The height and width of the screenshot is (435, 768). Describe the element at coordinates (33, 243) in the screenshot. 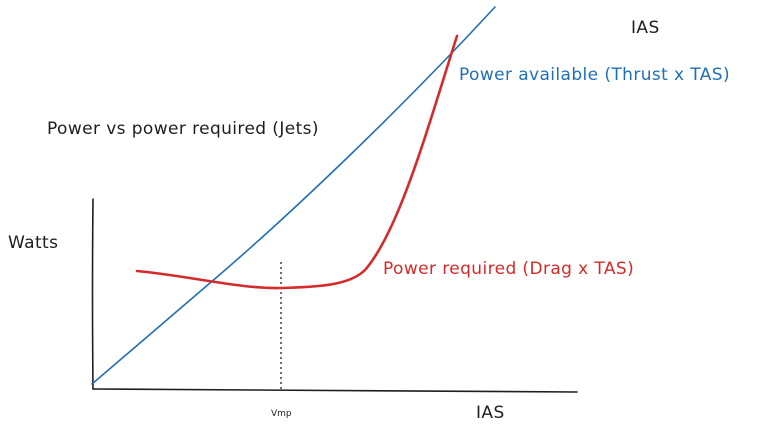

I see `y-axis-label: Watts` at that location.